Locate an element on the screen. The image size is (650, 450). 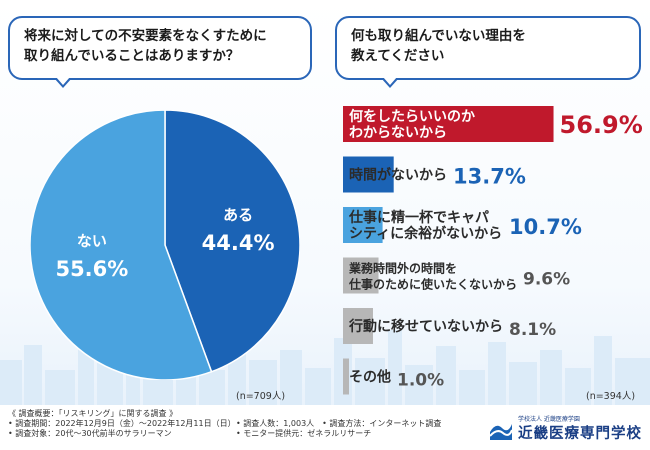
pie-sample-size: (n=709人) is located at coordinates (261, 396).